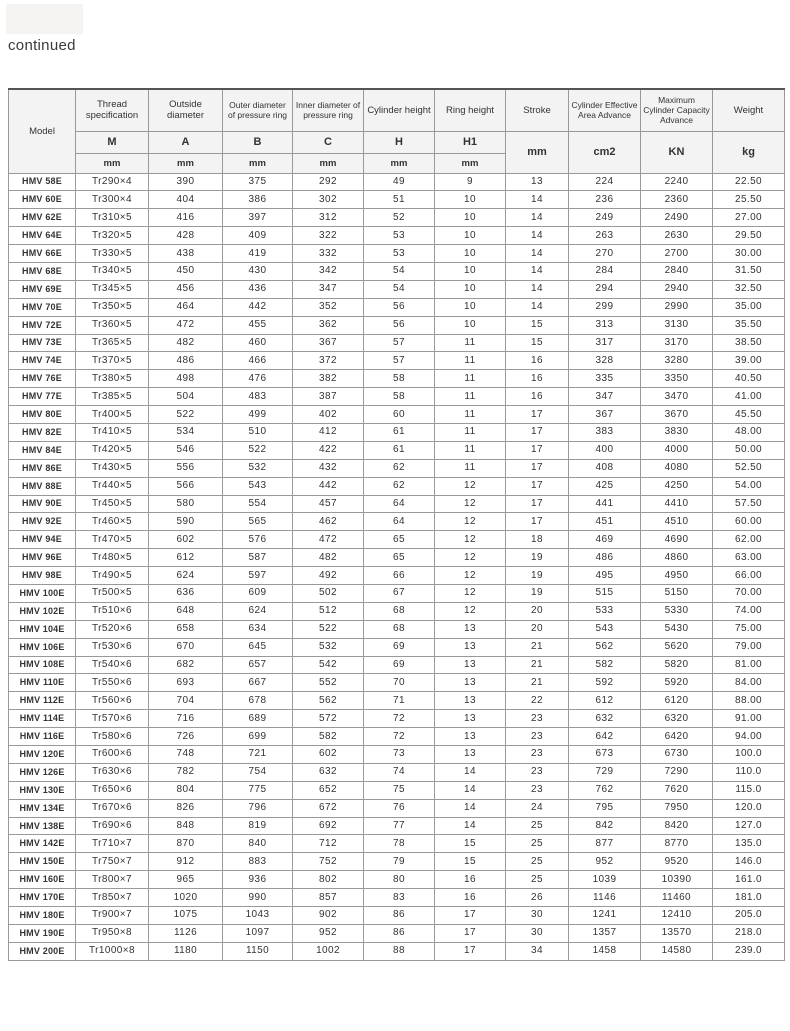 Image resolution: width=790 pixels, height=1031 pixels. Describe the element at coordinates (112, 790) in the screenshot. I see `value-cell: Tr650×6` at that location.